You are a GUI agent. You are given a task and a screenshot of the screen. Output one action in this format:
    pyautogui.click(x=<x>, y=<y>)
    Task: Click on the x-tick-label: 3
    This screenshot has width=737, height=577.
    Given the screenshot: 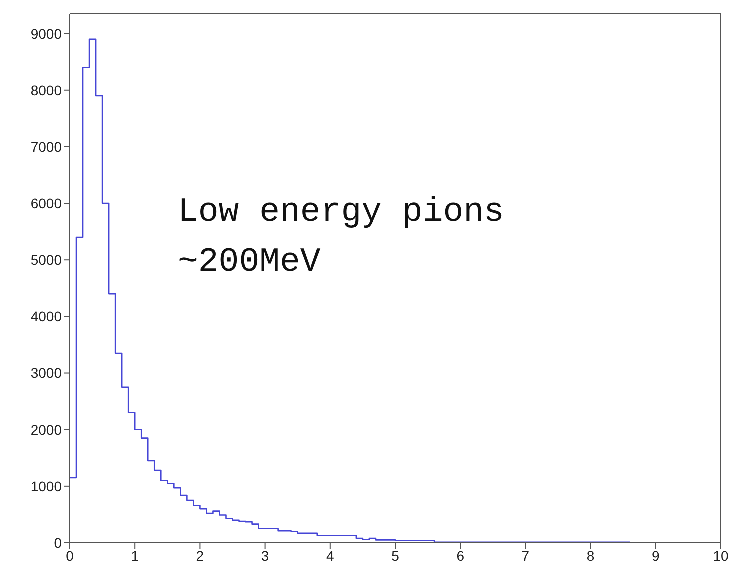 What is the action you would take?
    pyautogui.click(x=265, y=556)
    